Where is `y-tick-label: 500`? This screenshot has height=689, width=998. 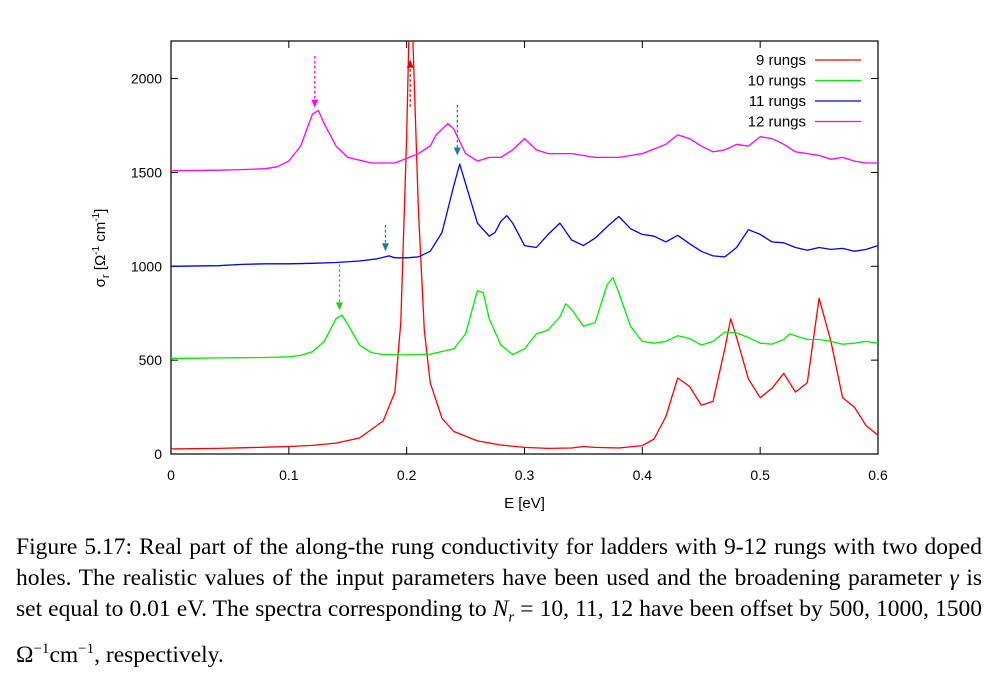
y-tick-label: 500 is located at coordinates (151, 360).